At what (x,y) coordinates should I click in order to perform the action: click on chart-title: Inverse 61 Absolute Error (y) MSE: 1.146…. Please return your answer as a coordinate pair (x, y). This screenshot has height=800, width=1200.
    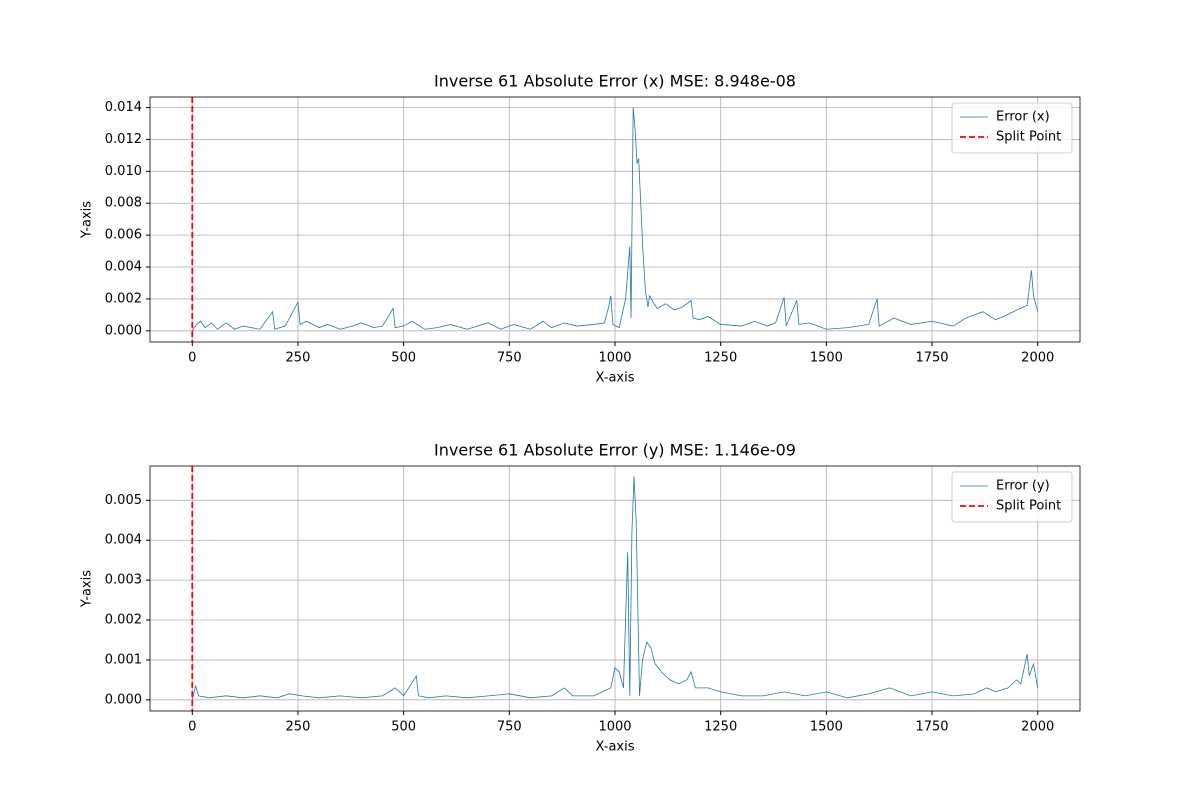
    Looking at the image, I should click on (615, 450).